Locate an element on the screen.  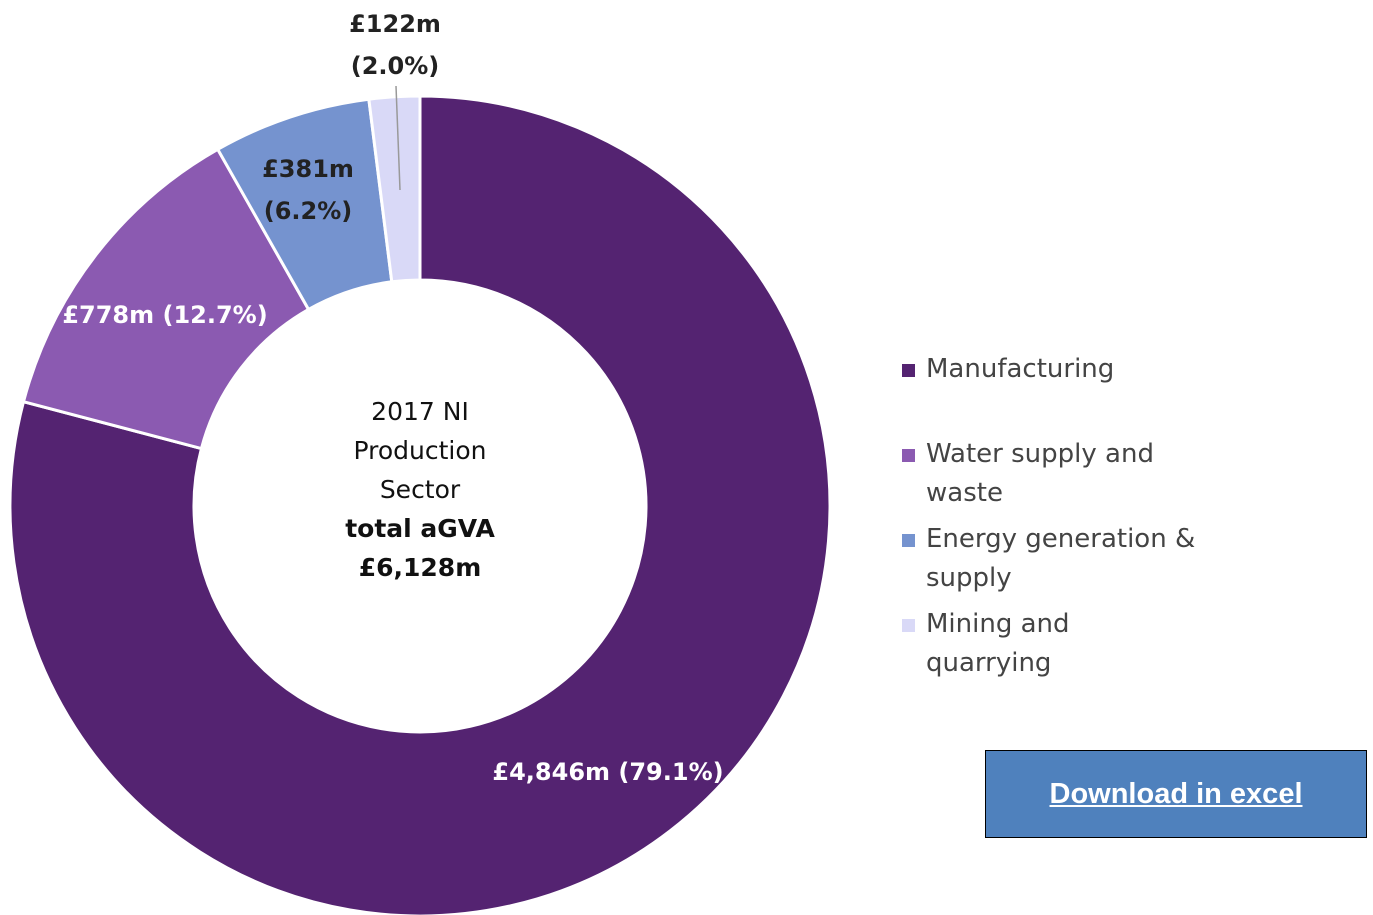
center-label: total aGVA is located at coordinates (420, 528).